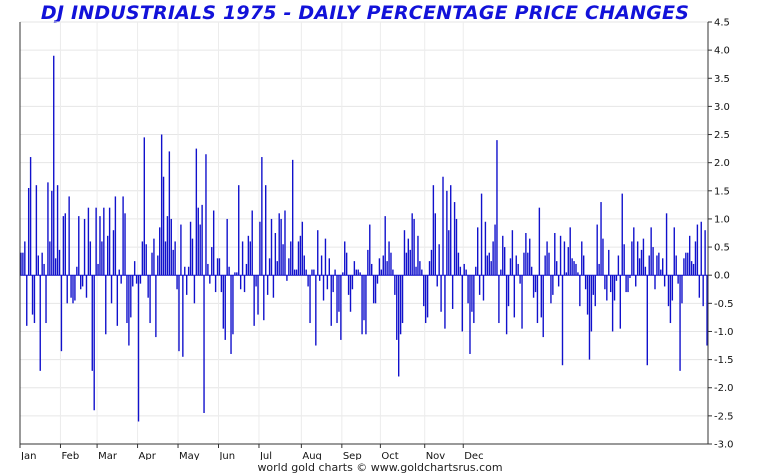  What do you see at coordinates (189, 455) in the screenshot?
I see `x-tick-label-may: May` at bounding box center [189, 455].